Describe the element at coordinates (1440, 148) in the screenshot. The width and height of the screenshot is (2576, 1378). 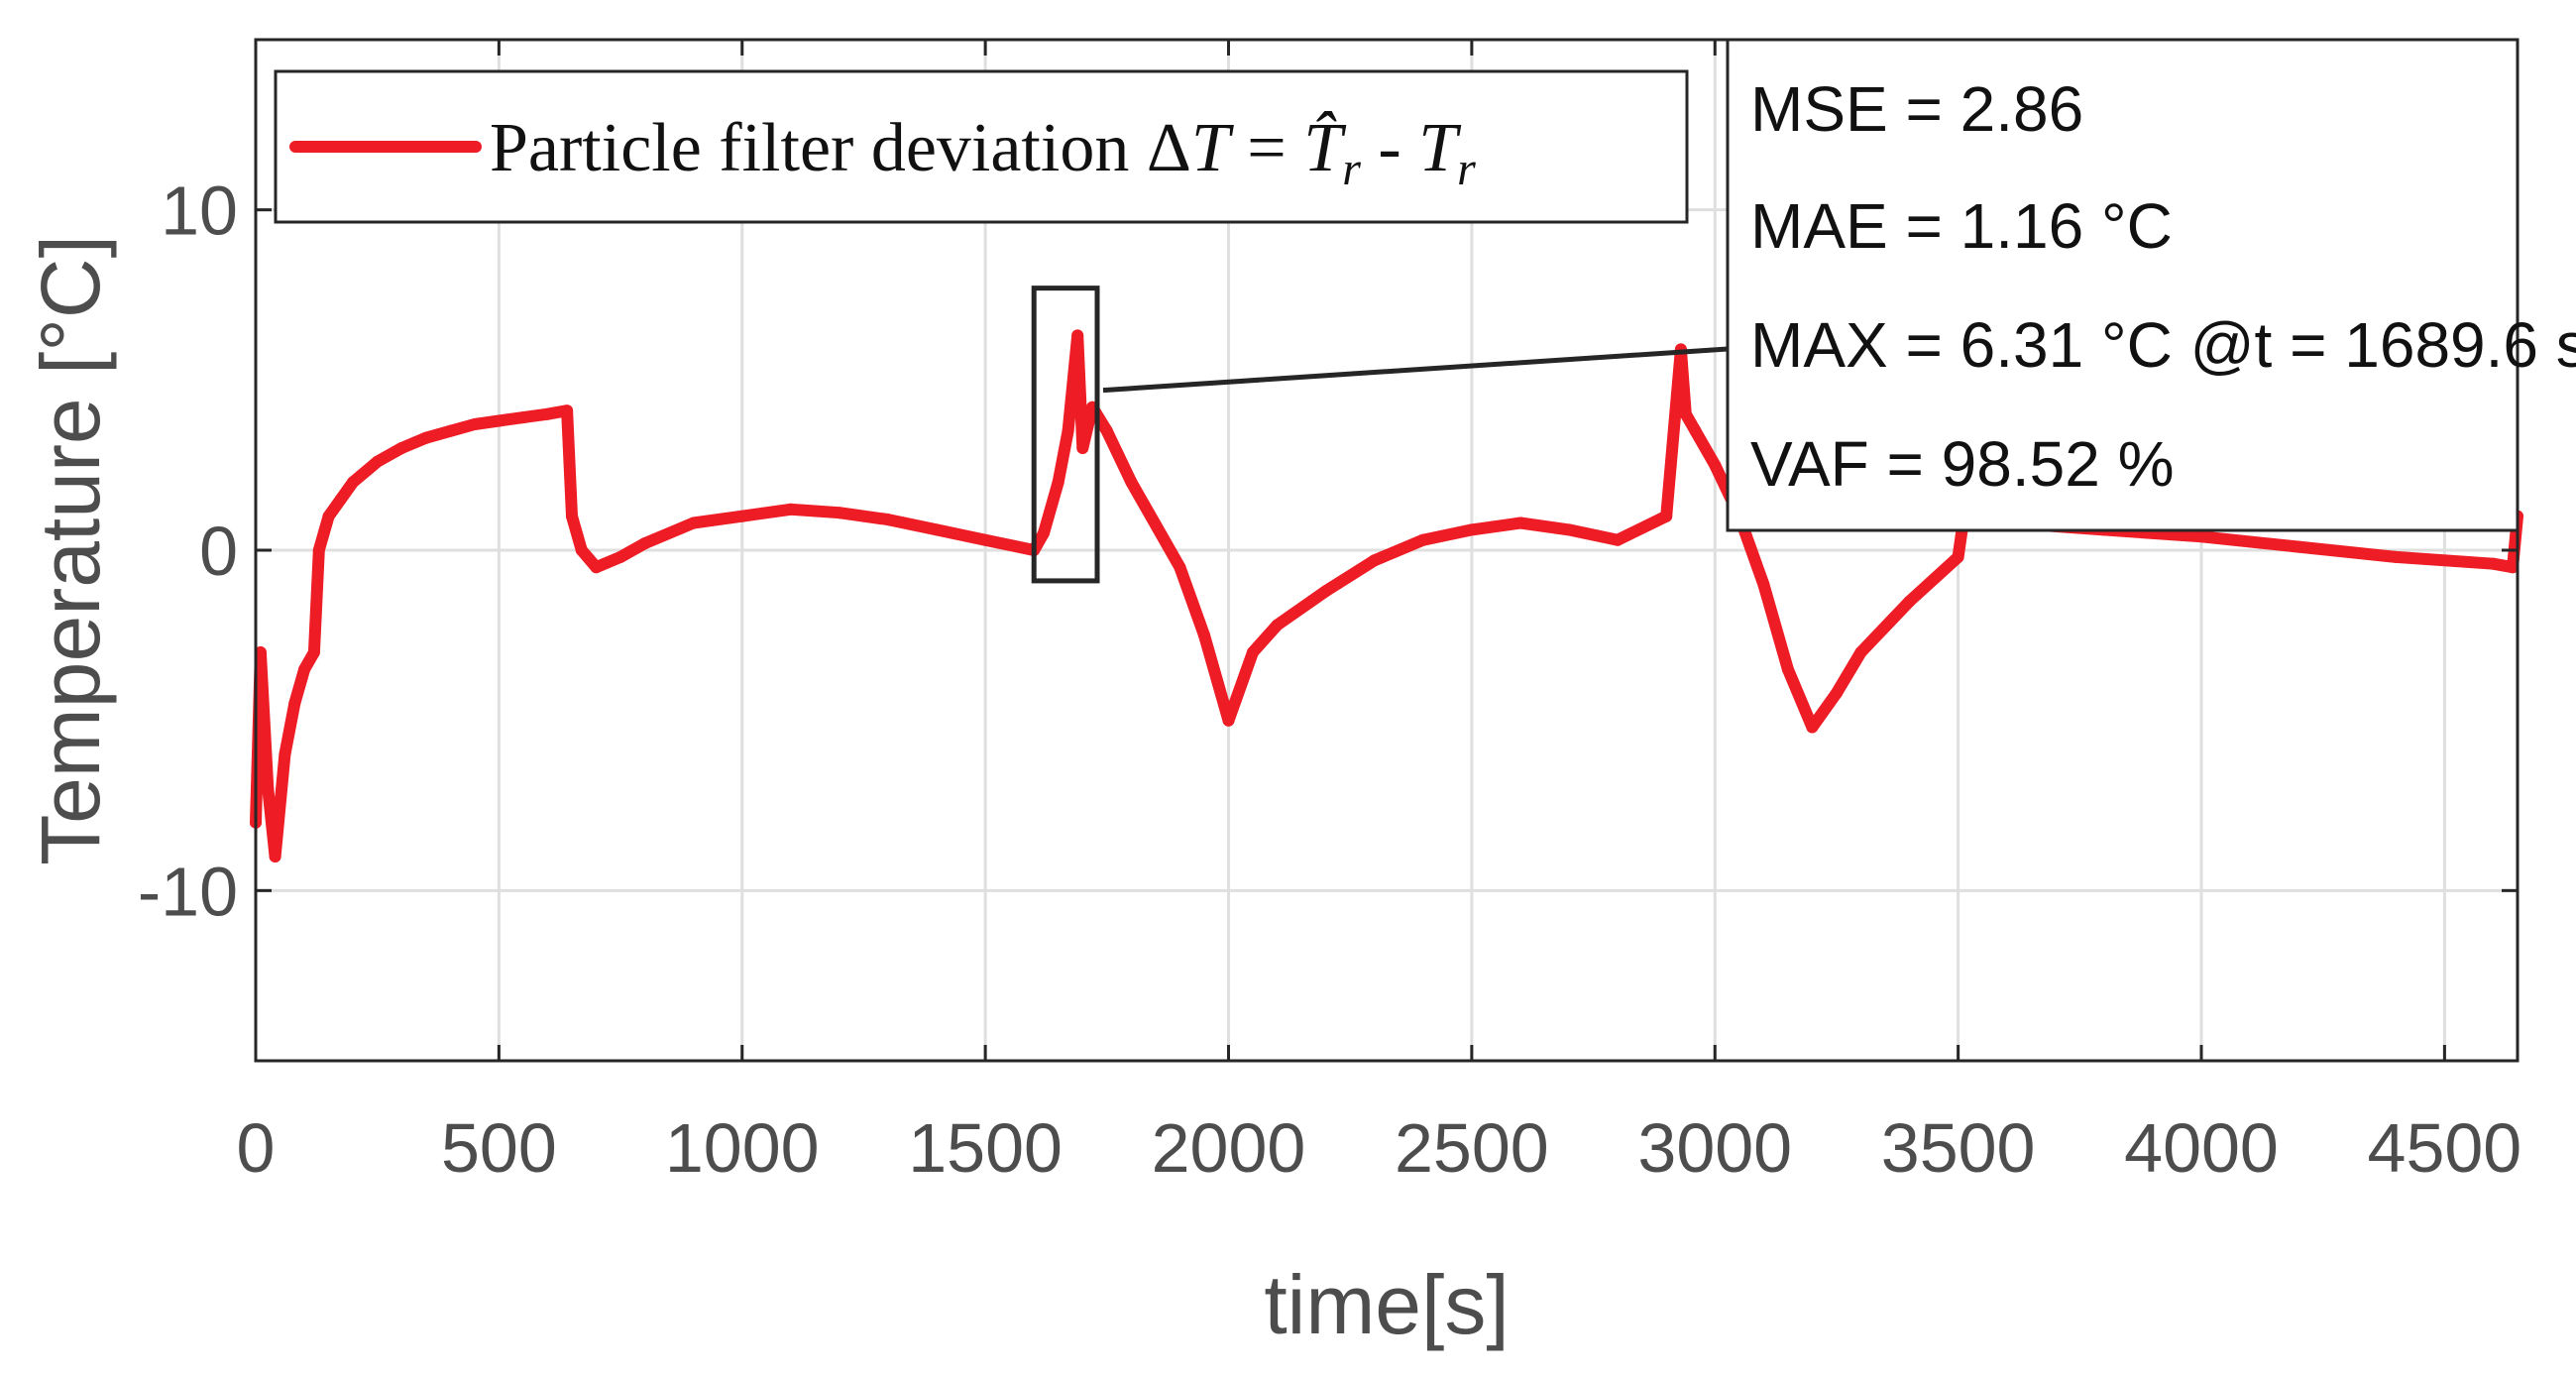
I see `legend-label-t2: T` at that location.